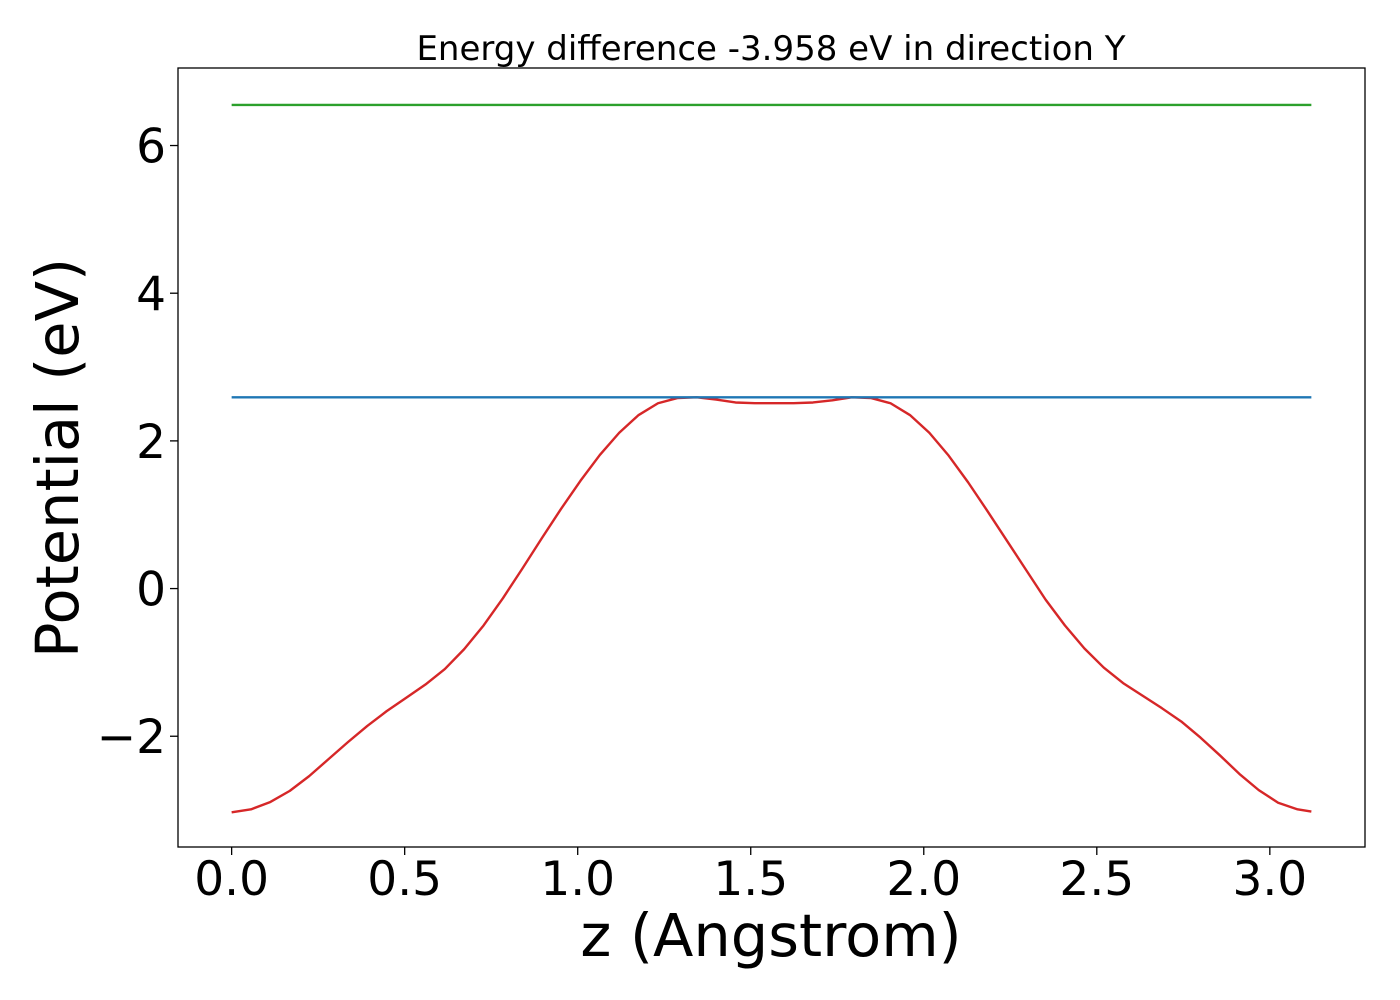 This screenshot has width=1400, height=1000. Describe the element at coordinates (151, 294) in the screenshot. I see `y-tick-label: 4` at that location.